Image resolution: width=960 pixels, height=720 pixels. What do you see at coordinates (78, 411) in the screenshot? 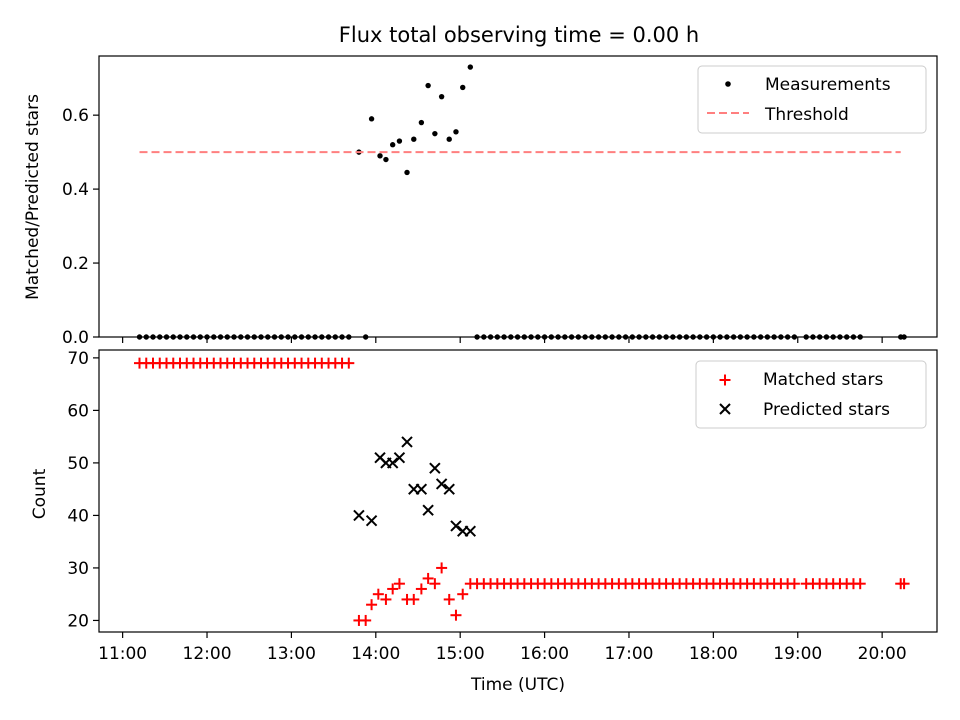
I see `count-y-tick-label: 60` at bounding box center [78, 411].